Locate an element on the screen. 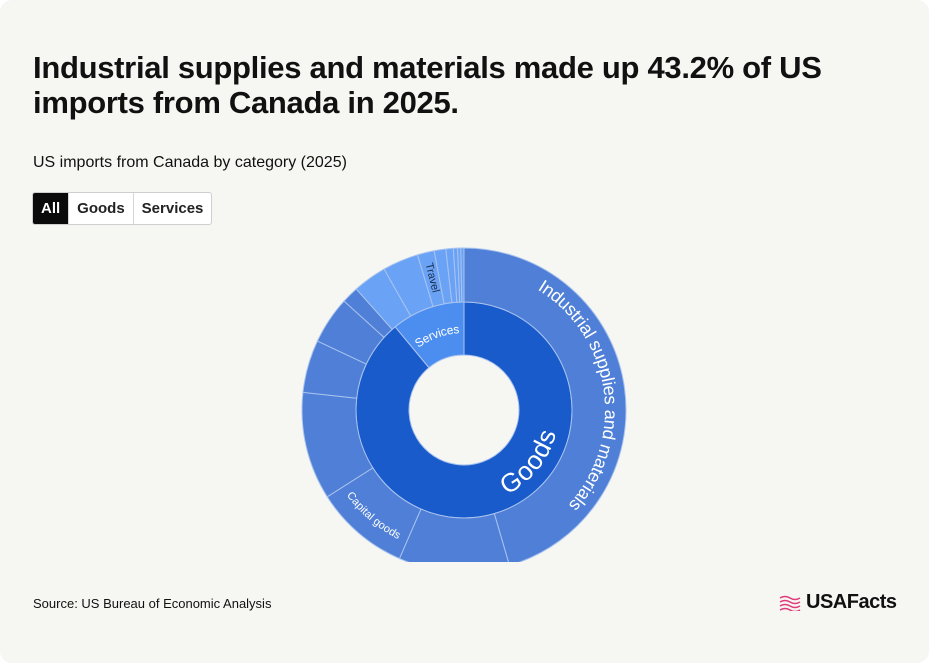 The height and width of the screenshot is (663, 929). outer-slice-industrial-supplies-and-materials is located at coordinates (545, 404).